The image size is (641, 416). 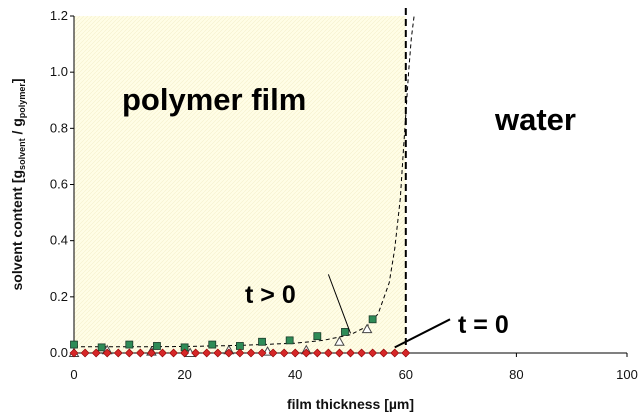 I want to click on annotation-t-gt-0: t > 0, so click(x=270, y=295).